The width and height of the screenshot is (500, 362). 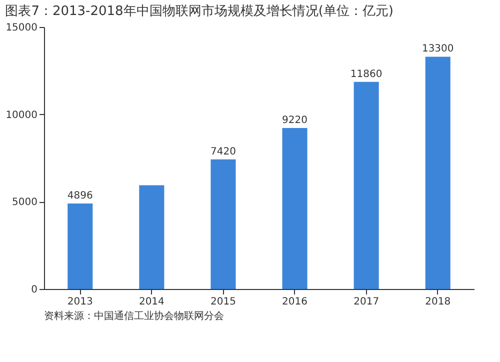 I want to click on x-tick-label: 2014, so click(x=151, y=302).